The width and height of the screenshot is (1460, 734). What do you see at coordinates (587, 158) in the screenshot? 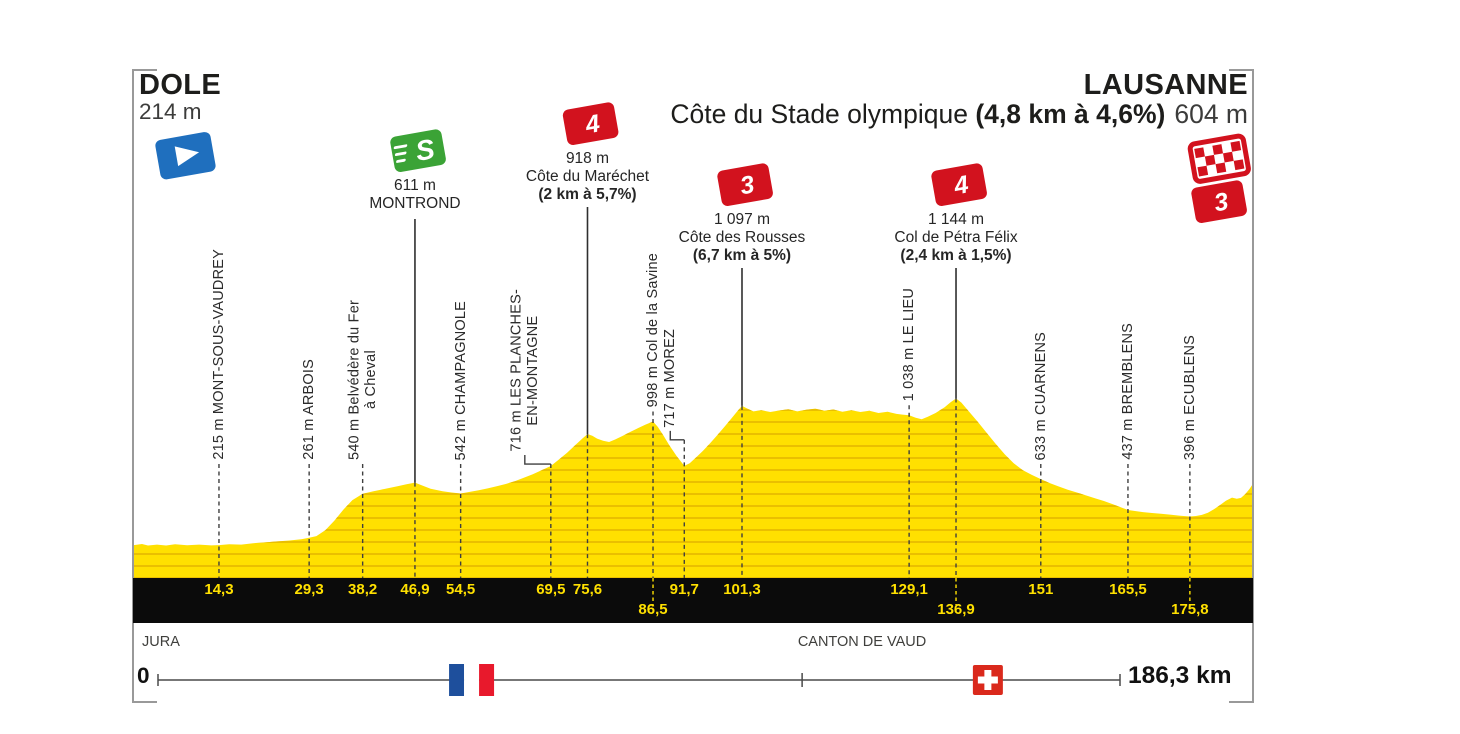
I see `climb-elevation: 918 m` at bounding box center [587, 158].